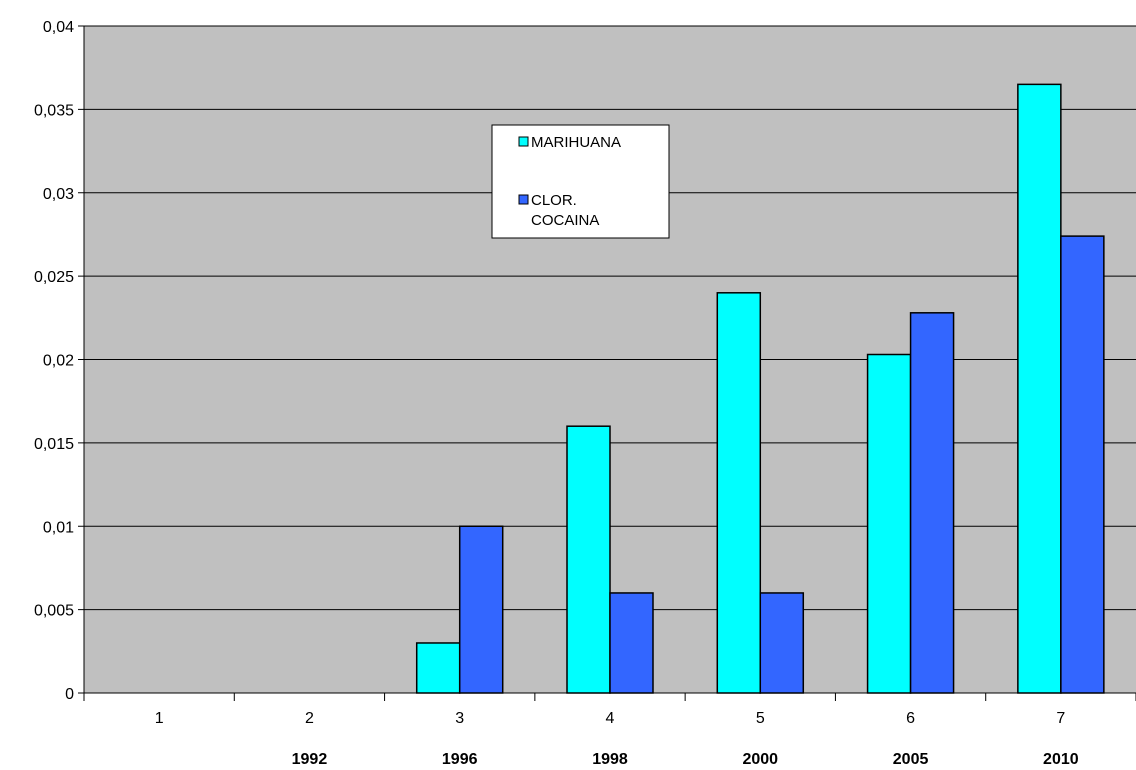 The width and height of the screenshot is (1136, 770). Describe the element at coordinates (910, 718) in the screenshot. I see `x-tick-label: 6` at that location.